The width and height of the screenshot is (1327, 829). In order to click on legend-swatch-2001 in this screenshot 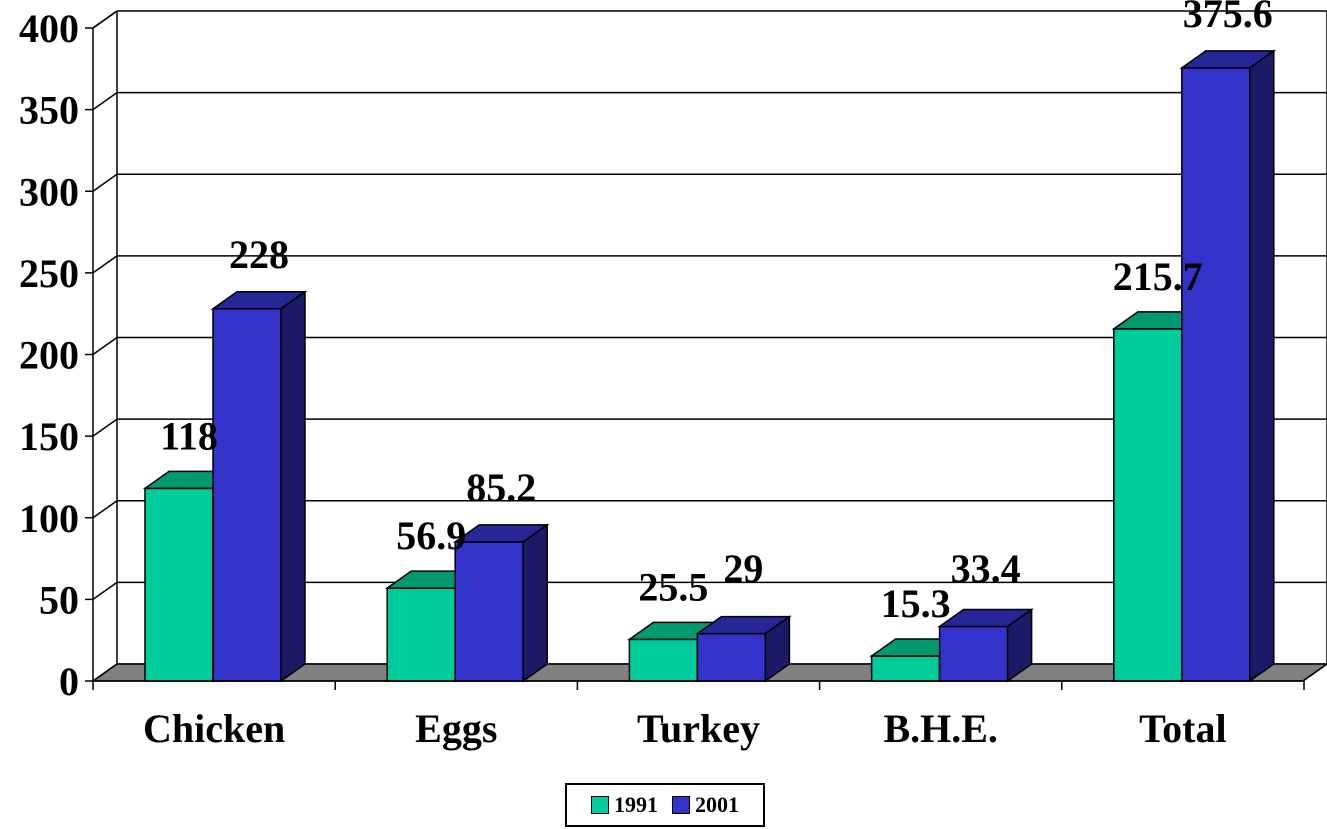, I will do `click(681, 805)`.